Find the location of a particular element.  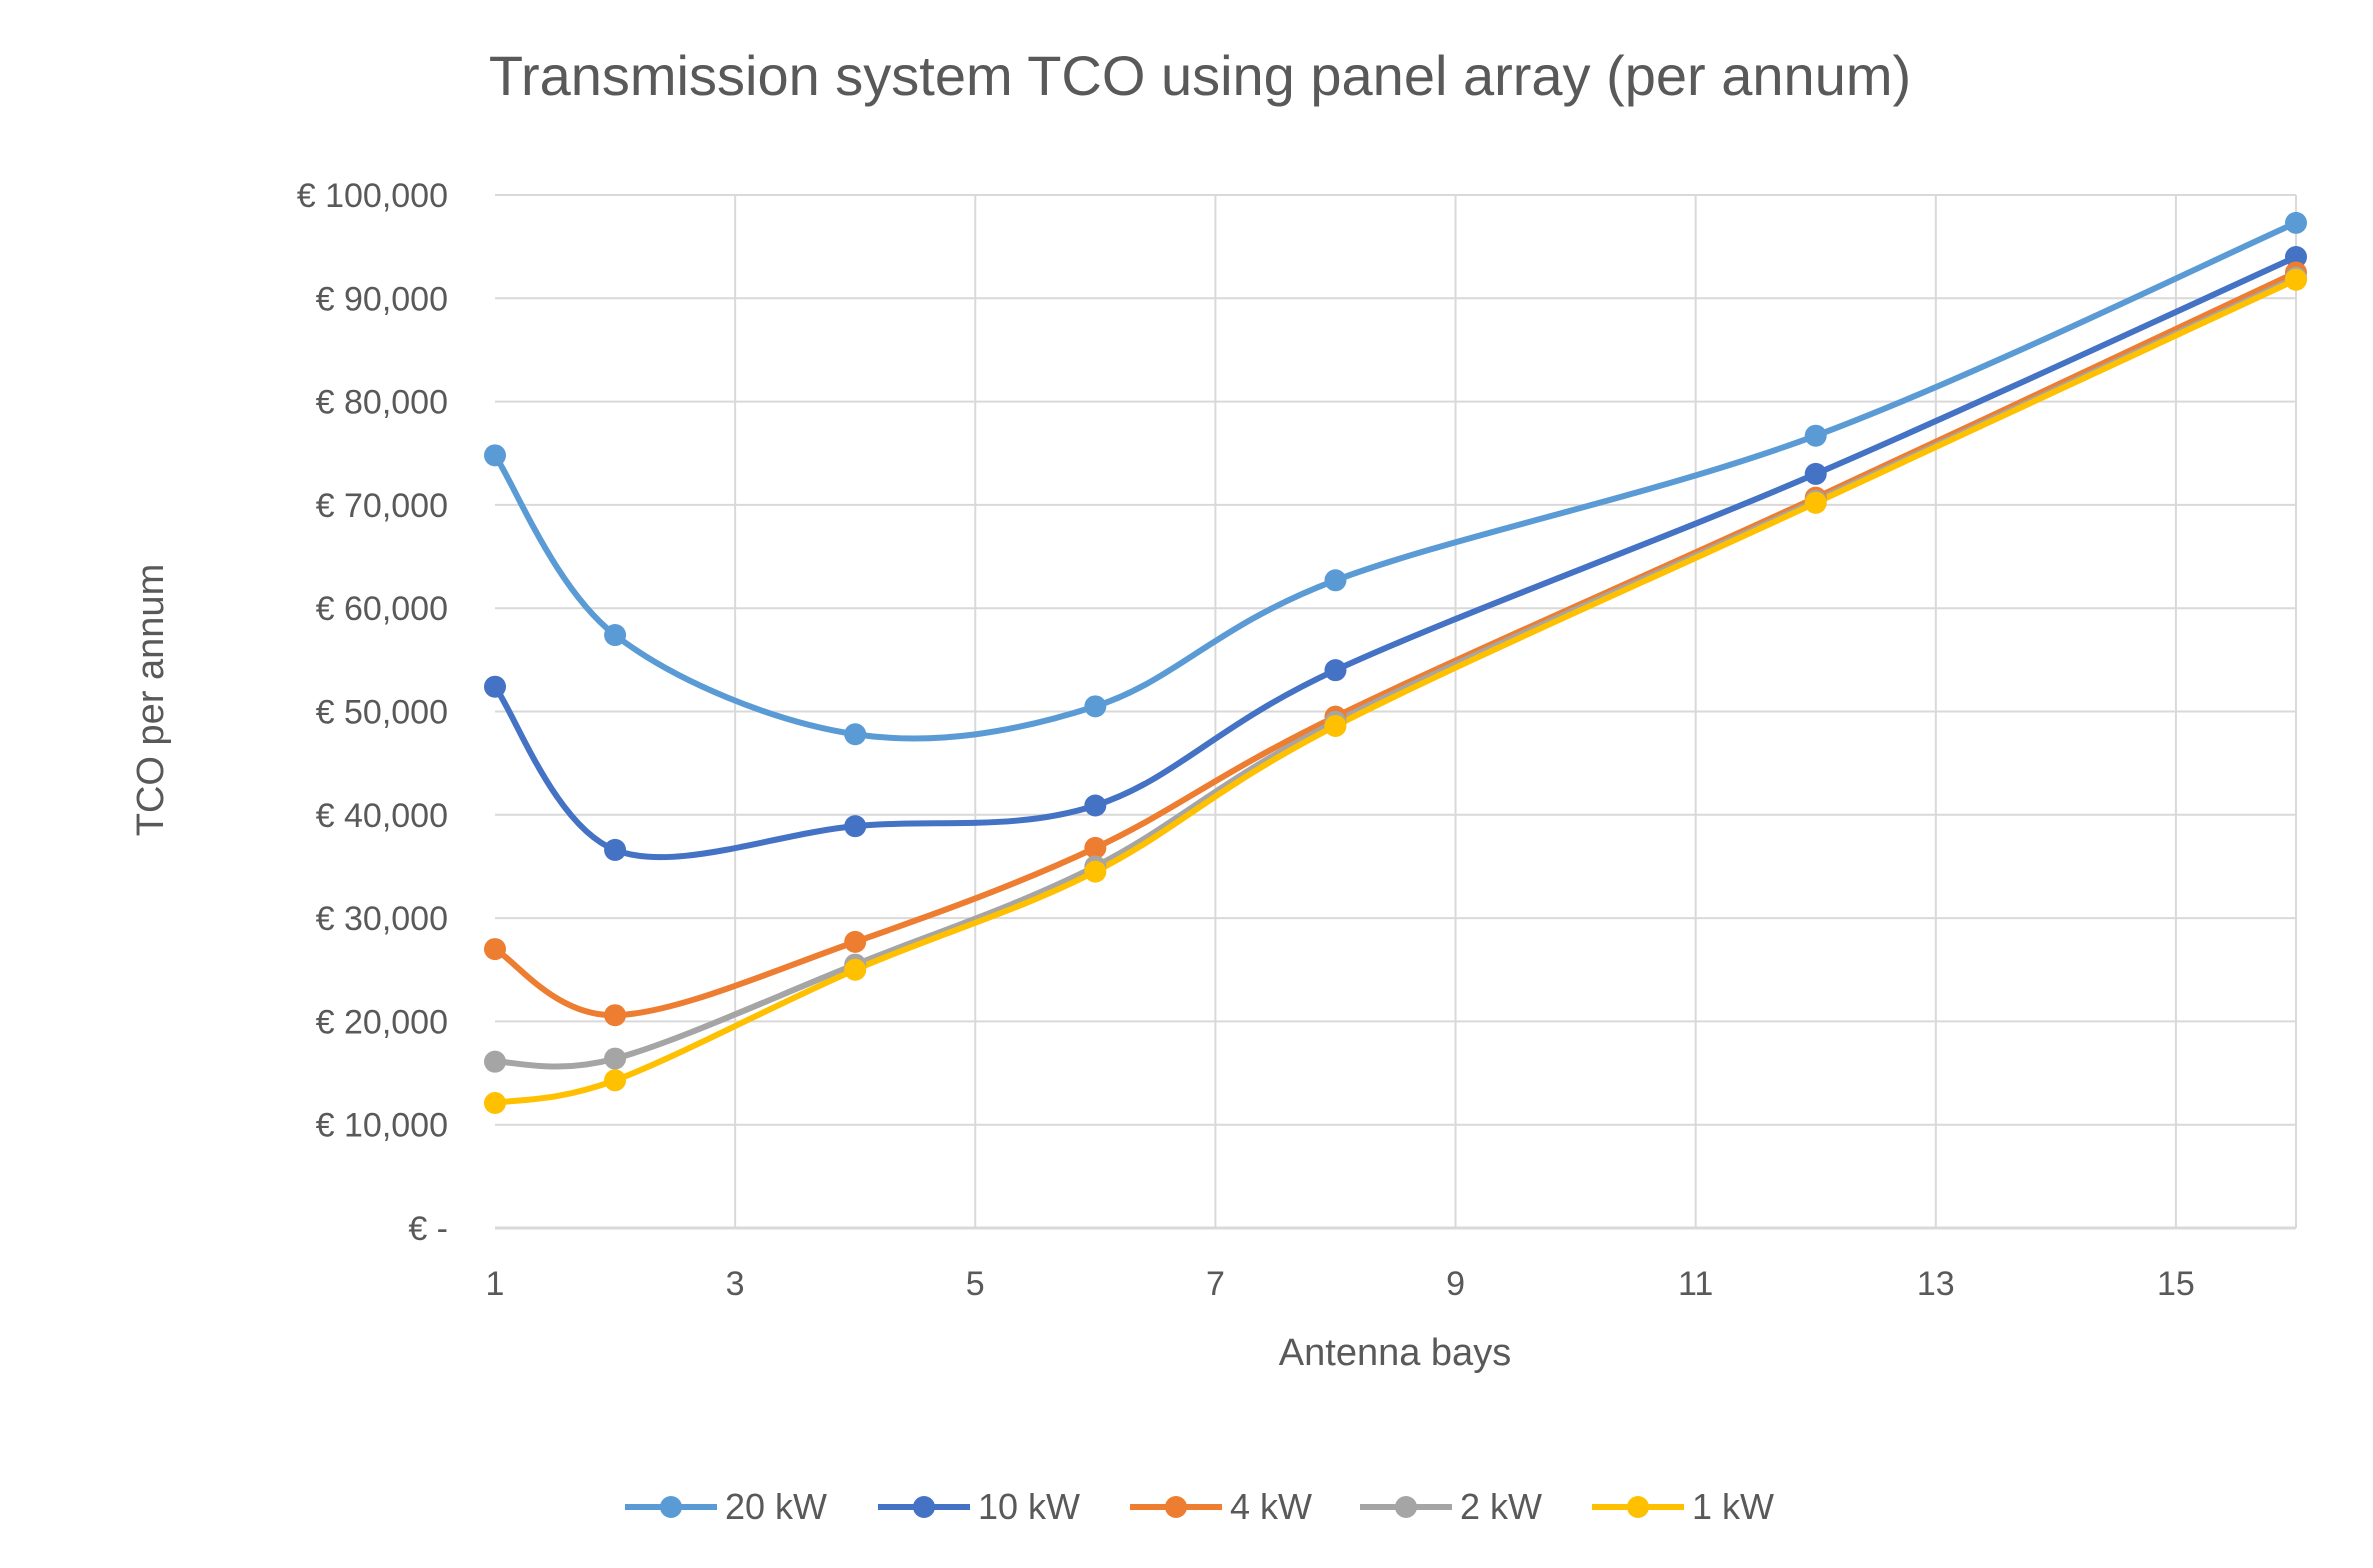

legend-label: 1 kW is located at coordinates (1733, 1506).